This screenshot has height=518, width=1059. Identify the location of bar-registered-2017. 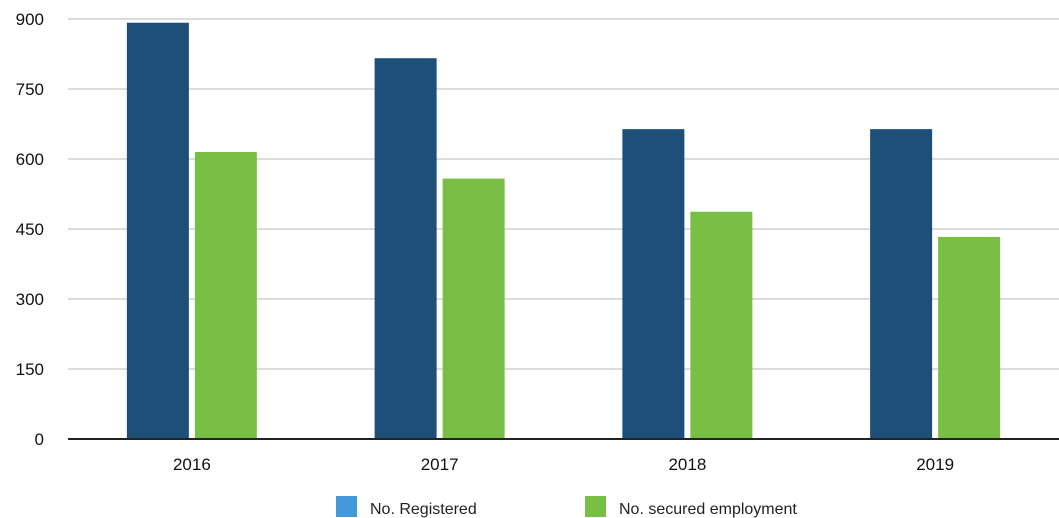
(405, 248).